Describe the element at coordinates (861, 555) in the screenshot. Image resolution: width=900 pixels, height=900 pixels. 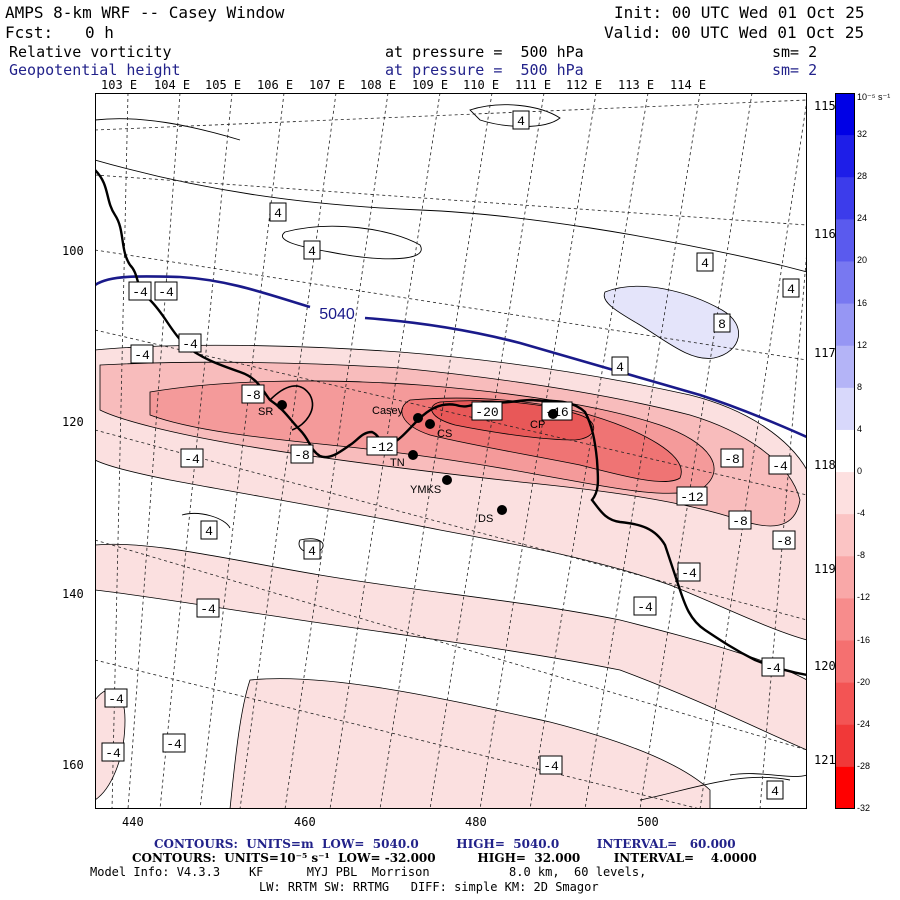
I see `colorbar-tick-label: -8` at that location.